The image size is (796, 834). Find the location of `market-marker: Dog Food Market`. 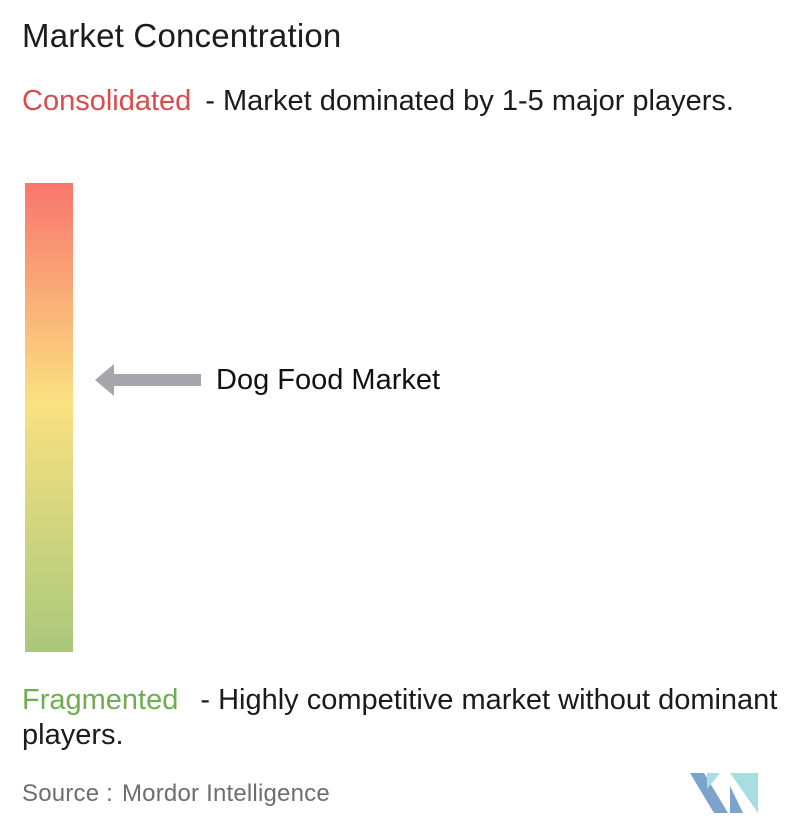

market-marker: Dog Food Market is located at coordinates (267, 380).